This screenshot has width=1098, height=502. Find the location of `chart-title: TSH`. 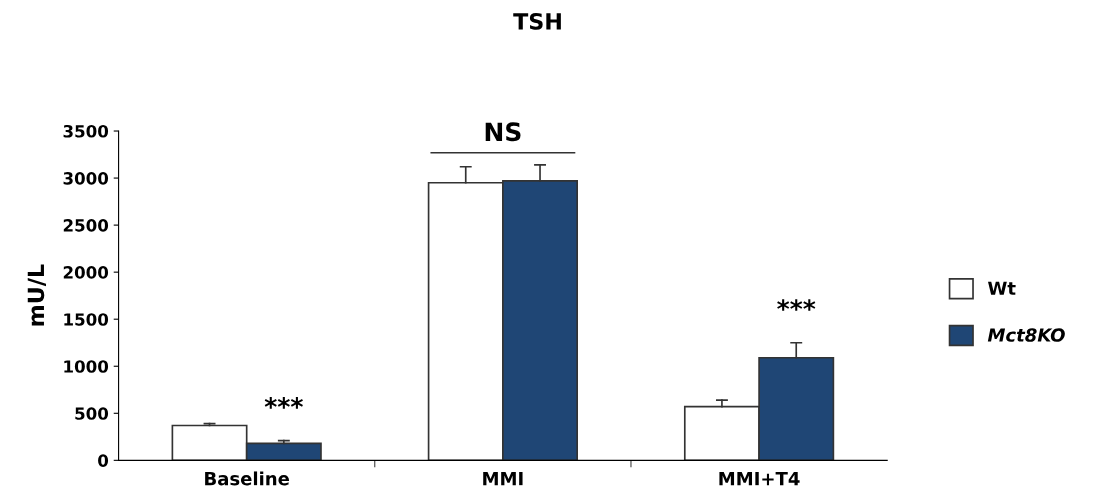

chart-title: TSH is located at coordinates (537, 21).